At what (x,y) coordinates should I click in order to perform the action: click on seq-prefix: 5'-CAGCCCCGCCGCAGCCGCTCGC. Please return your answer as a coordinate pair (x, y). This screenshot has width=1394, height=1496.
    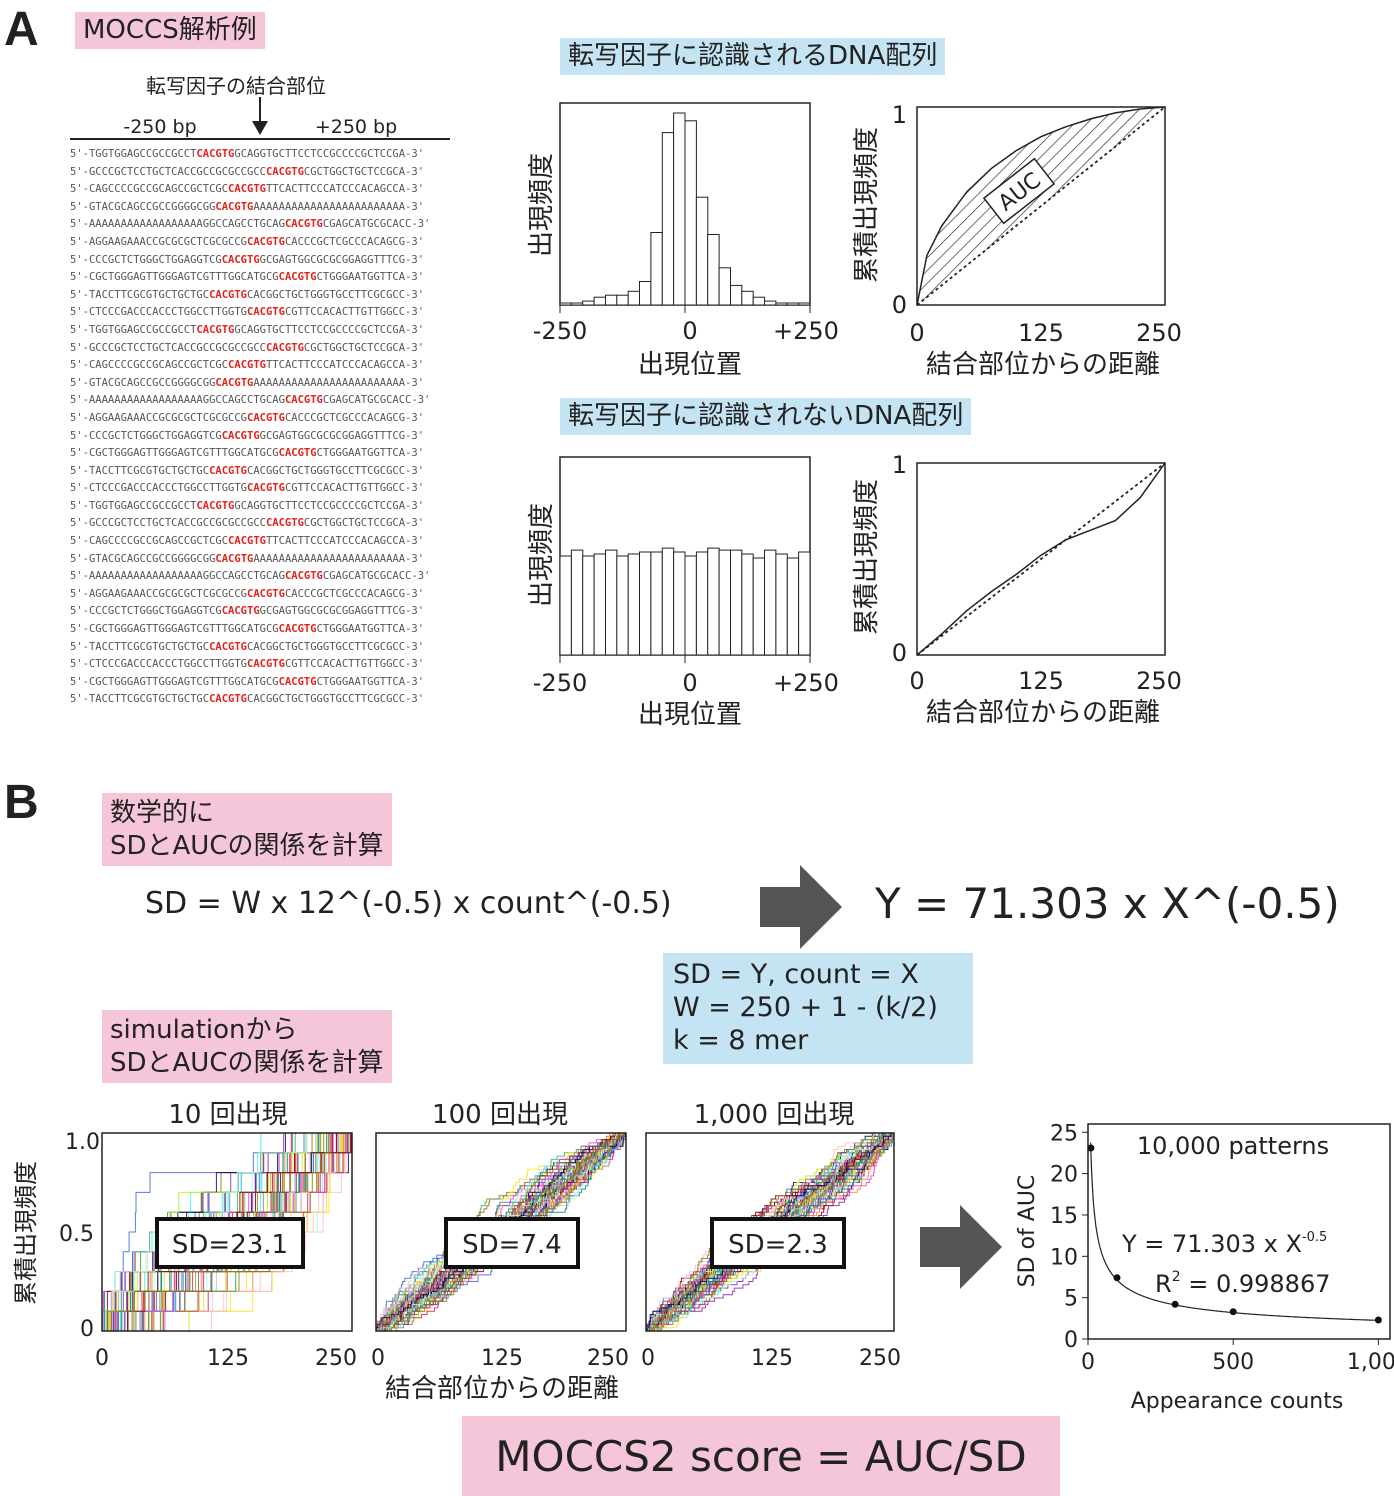
    Looking at the image, I should click on (149, 365).